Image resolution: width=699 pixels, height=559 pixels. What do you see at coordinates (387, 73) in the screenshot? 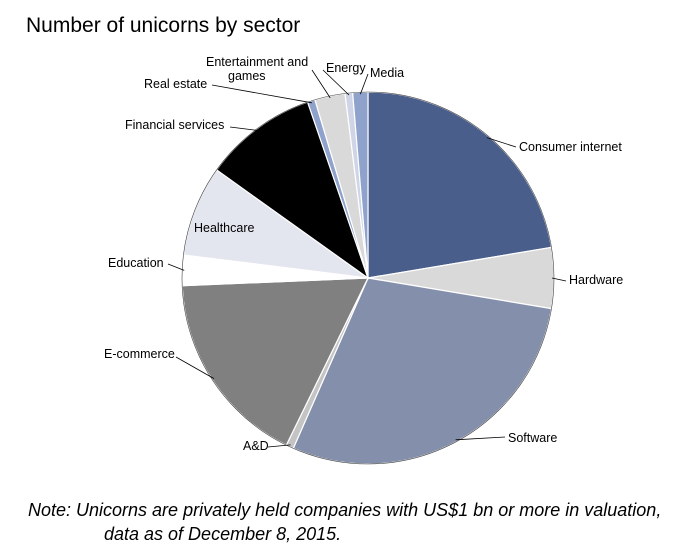
I see `slice-label-media: Media` at bounding box center [387, 73].